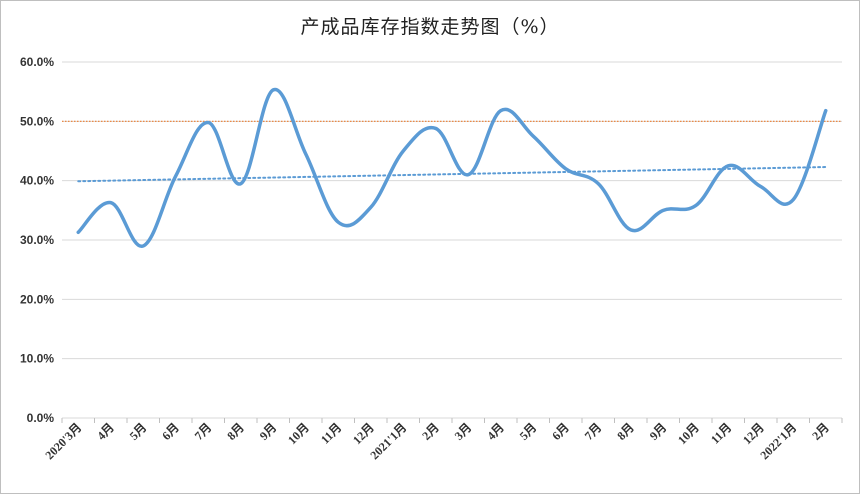  Describe the element at coordinates (37, 181) in the screenshot. I see `y-tick-label: 40.0%` at that location.